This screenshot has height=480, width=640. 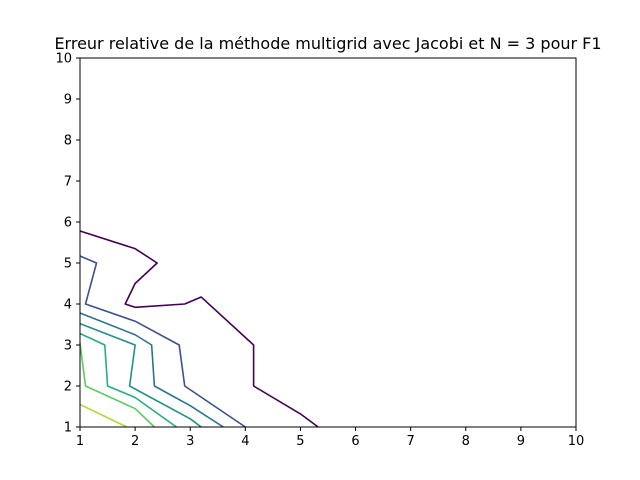 I want to click on x-tick-label: 8, so click(x=466, y=441).